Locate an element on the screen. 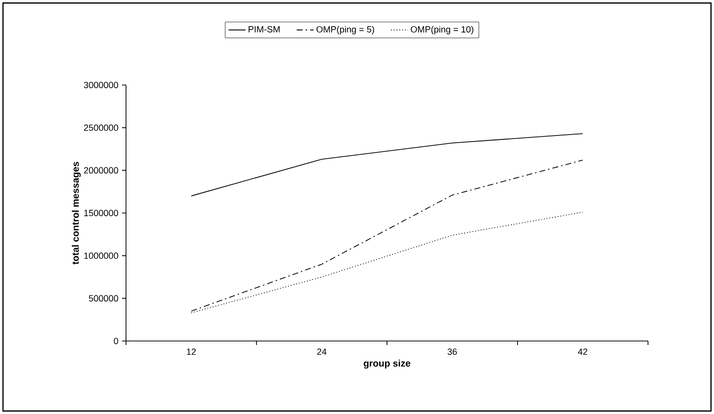 The width and height of the screenshot is (714, 414). x-tick-label: 12 is located at coordinates (191, 351).